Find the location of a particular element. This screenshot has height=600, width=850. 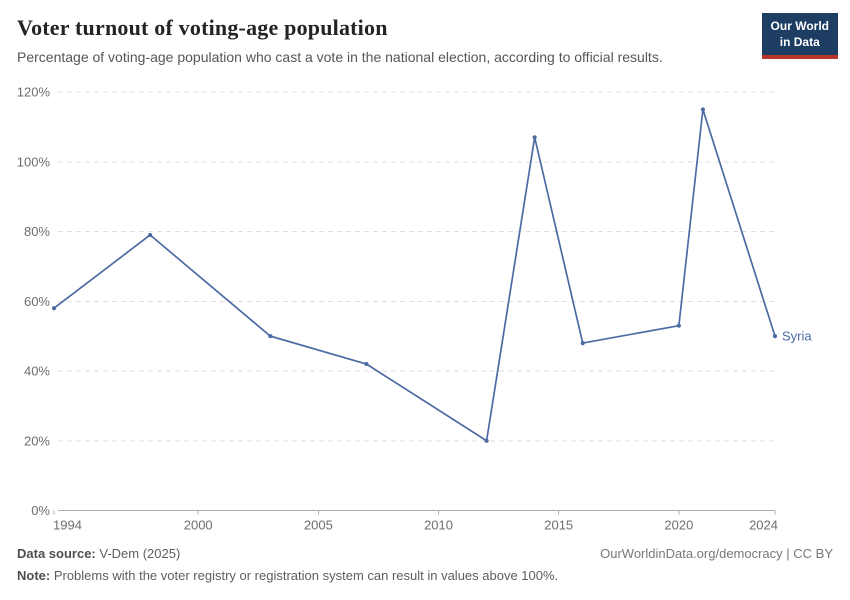

x-tick-label: 1994 is located at coordinates (67, 525).